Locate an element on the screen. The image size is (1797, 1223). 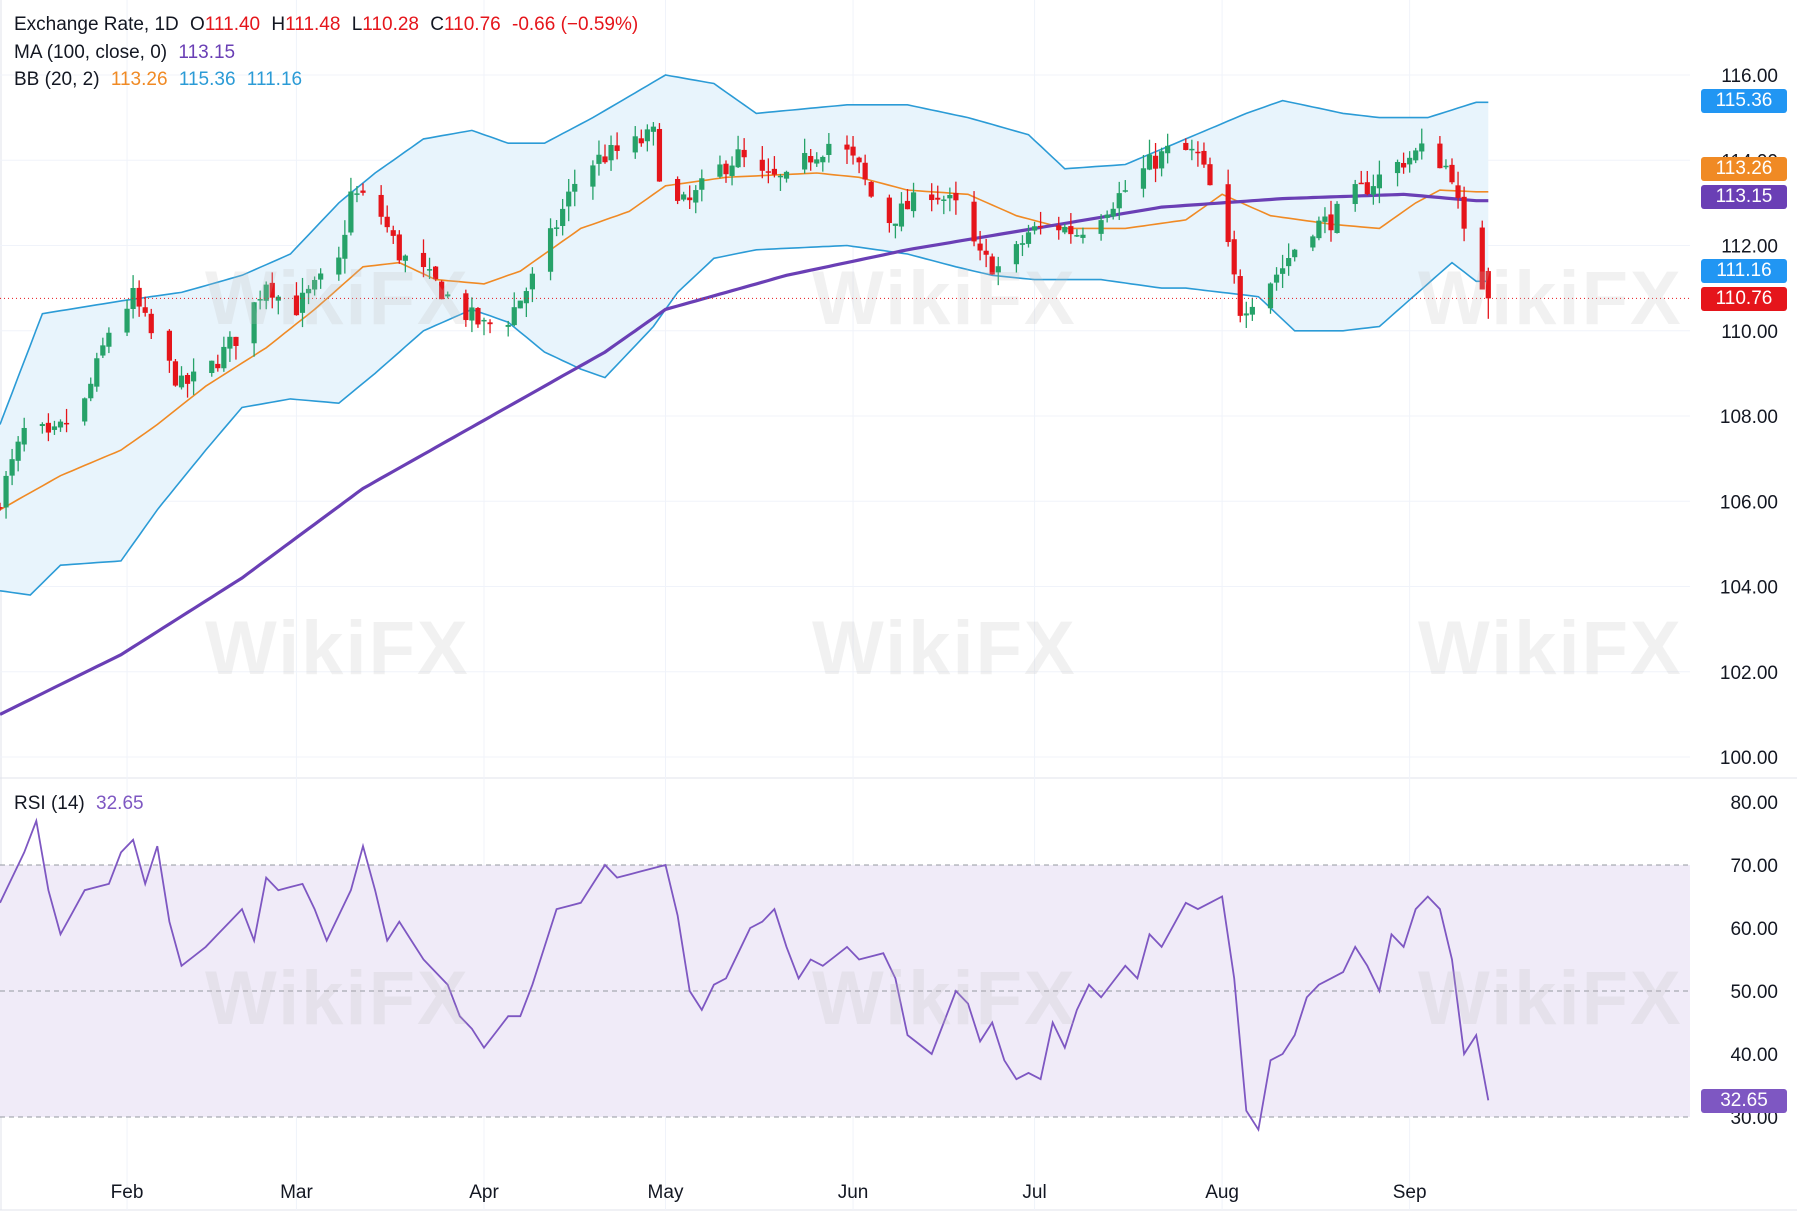
time-axis-tick: Sep is located at coordinates (1410, 1192).